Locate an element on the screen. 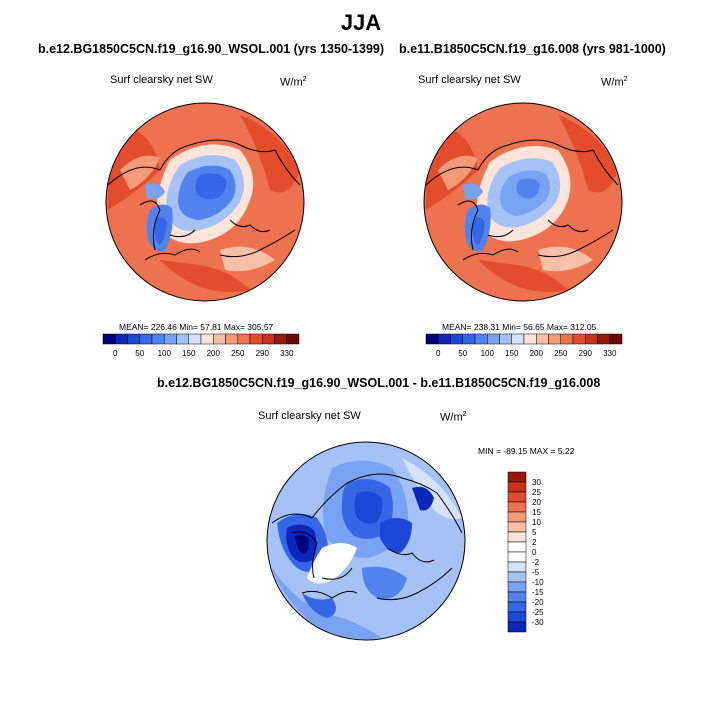 The width and height of the screenshot is (722, 721). panel-2-colorbar-tick-label: 330 is located at coordinates (610, 353).